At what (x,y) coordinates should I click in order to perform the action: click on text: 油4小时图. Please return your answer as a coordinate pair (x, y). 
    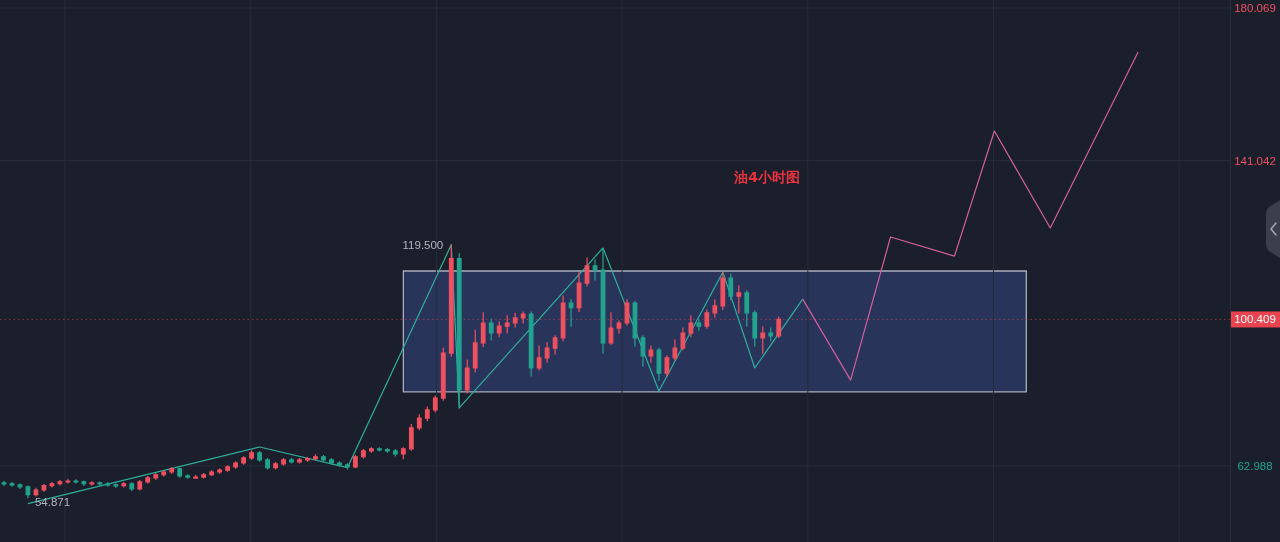
    Looking at the image, I should click on (766, 177).